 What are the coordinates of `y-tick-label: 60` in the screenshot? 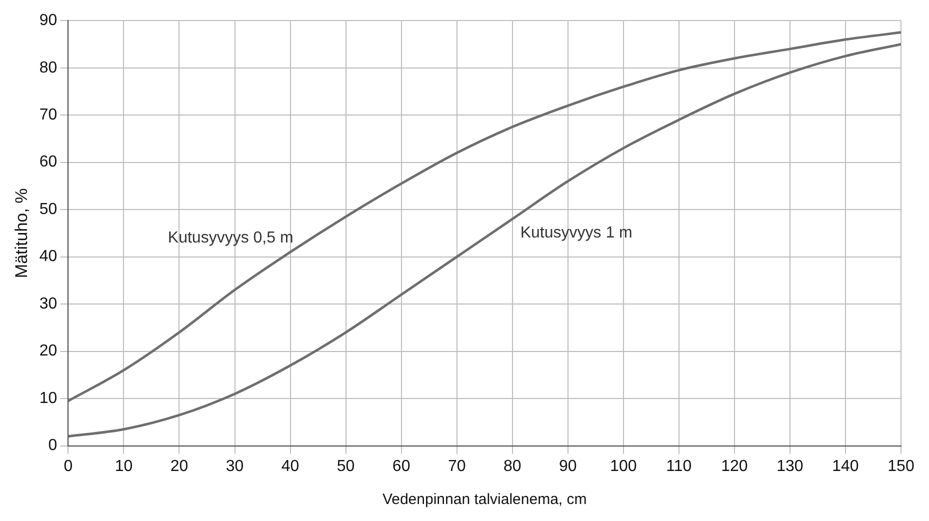 It's located at (48, 162).